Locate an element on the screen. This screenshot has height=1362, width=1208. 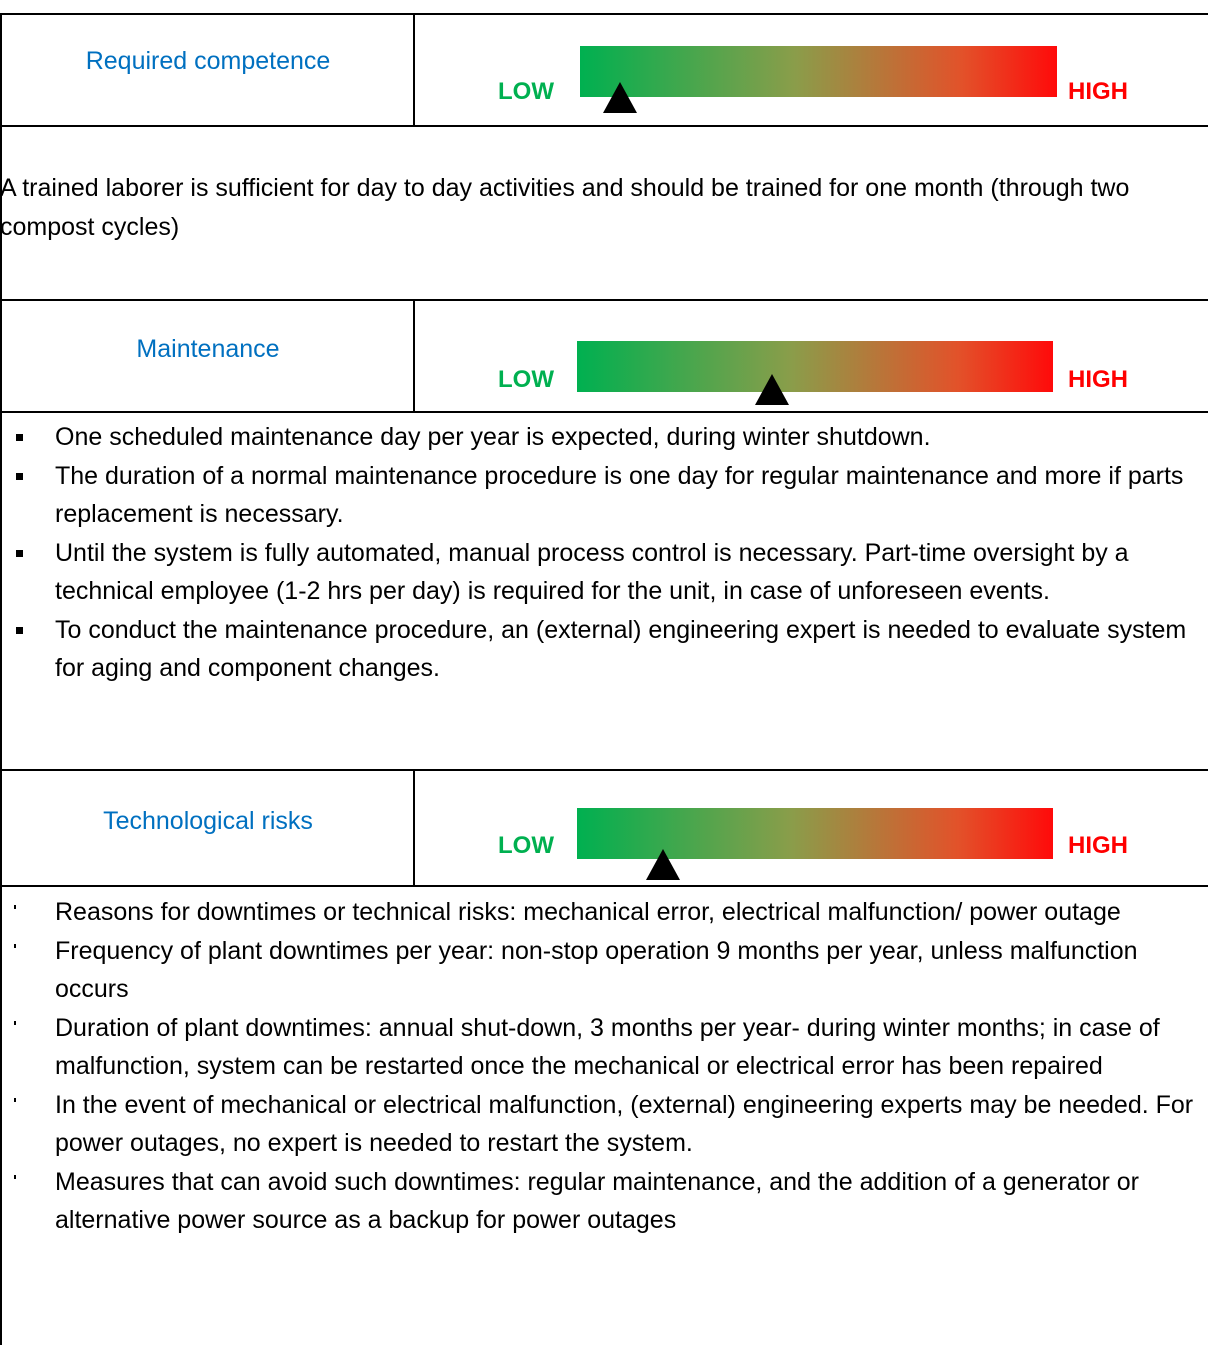
section-label: Required competence is located at coordinates (208, 61).